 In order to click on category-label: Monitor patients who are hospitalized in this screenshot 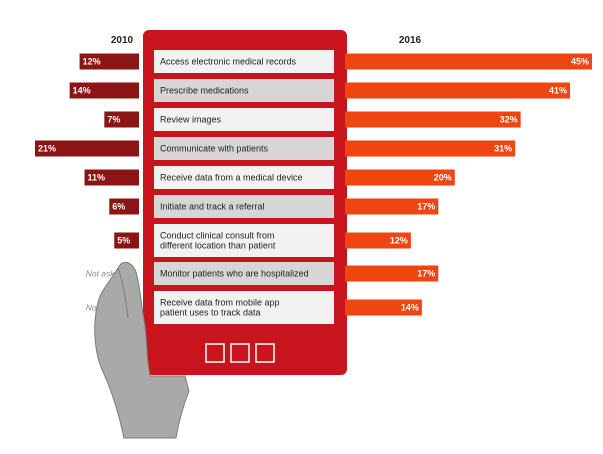, I will do `click(234, 274)`.